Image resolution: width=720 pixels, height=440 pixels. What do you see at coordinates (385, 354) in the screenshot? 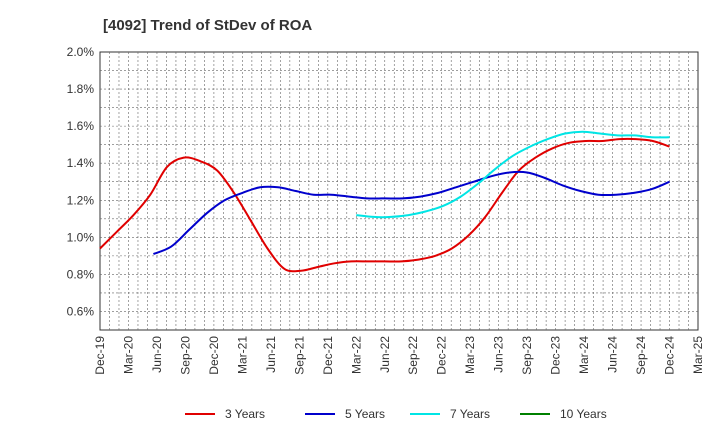
I see `x-tick-label: Jun-22` at bounding box center [385, 354].